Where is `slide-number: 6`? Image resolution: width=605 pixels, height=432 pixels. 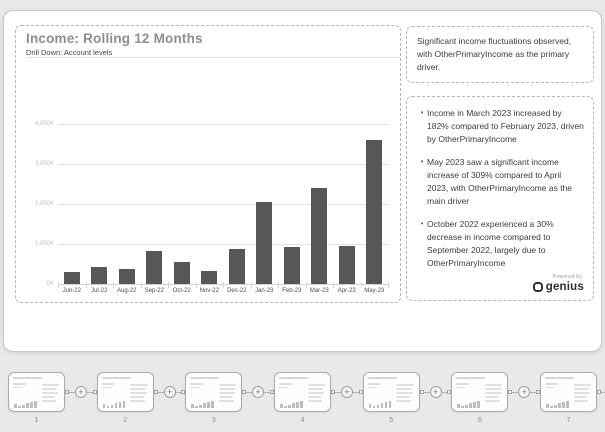 slide-number: 6 is located at coordinates (479, 420).